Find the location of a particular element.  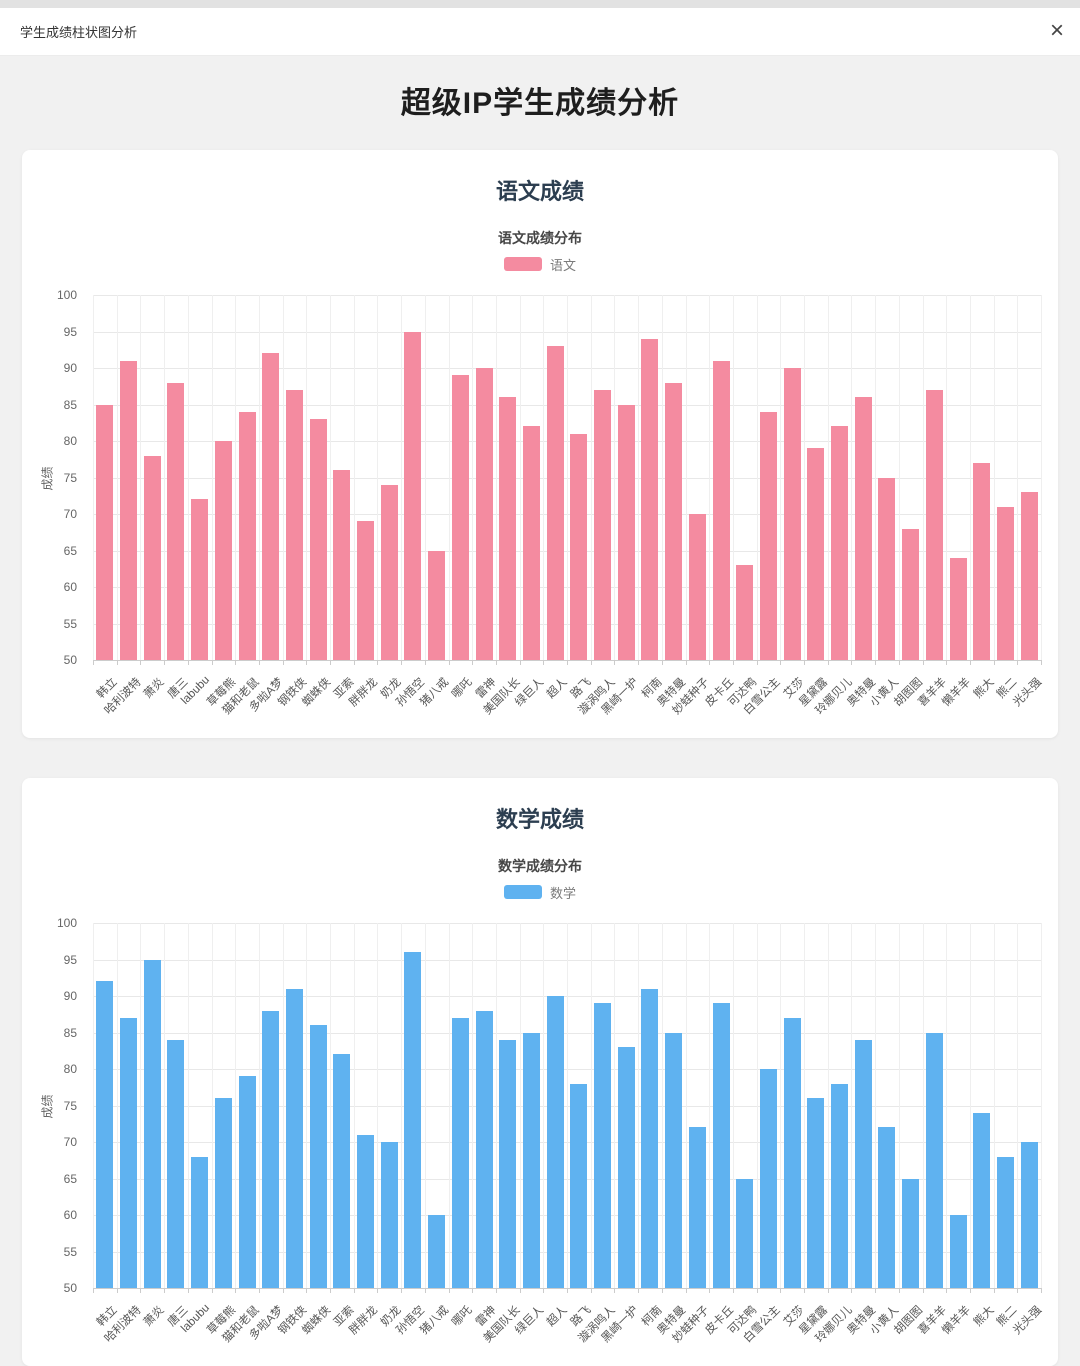

chinese-legend: 语文 is located at coordinates (540, 264).